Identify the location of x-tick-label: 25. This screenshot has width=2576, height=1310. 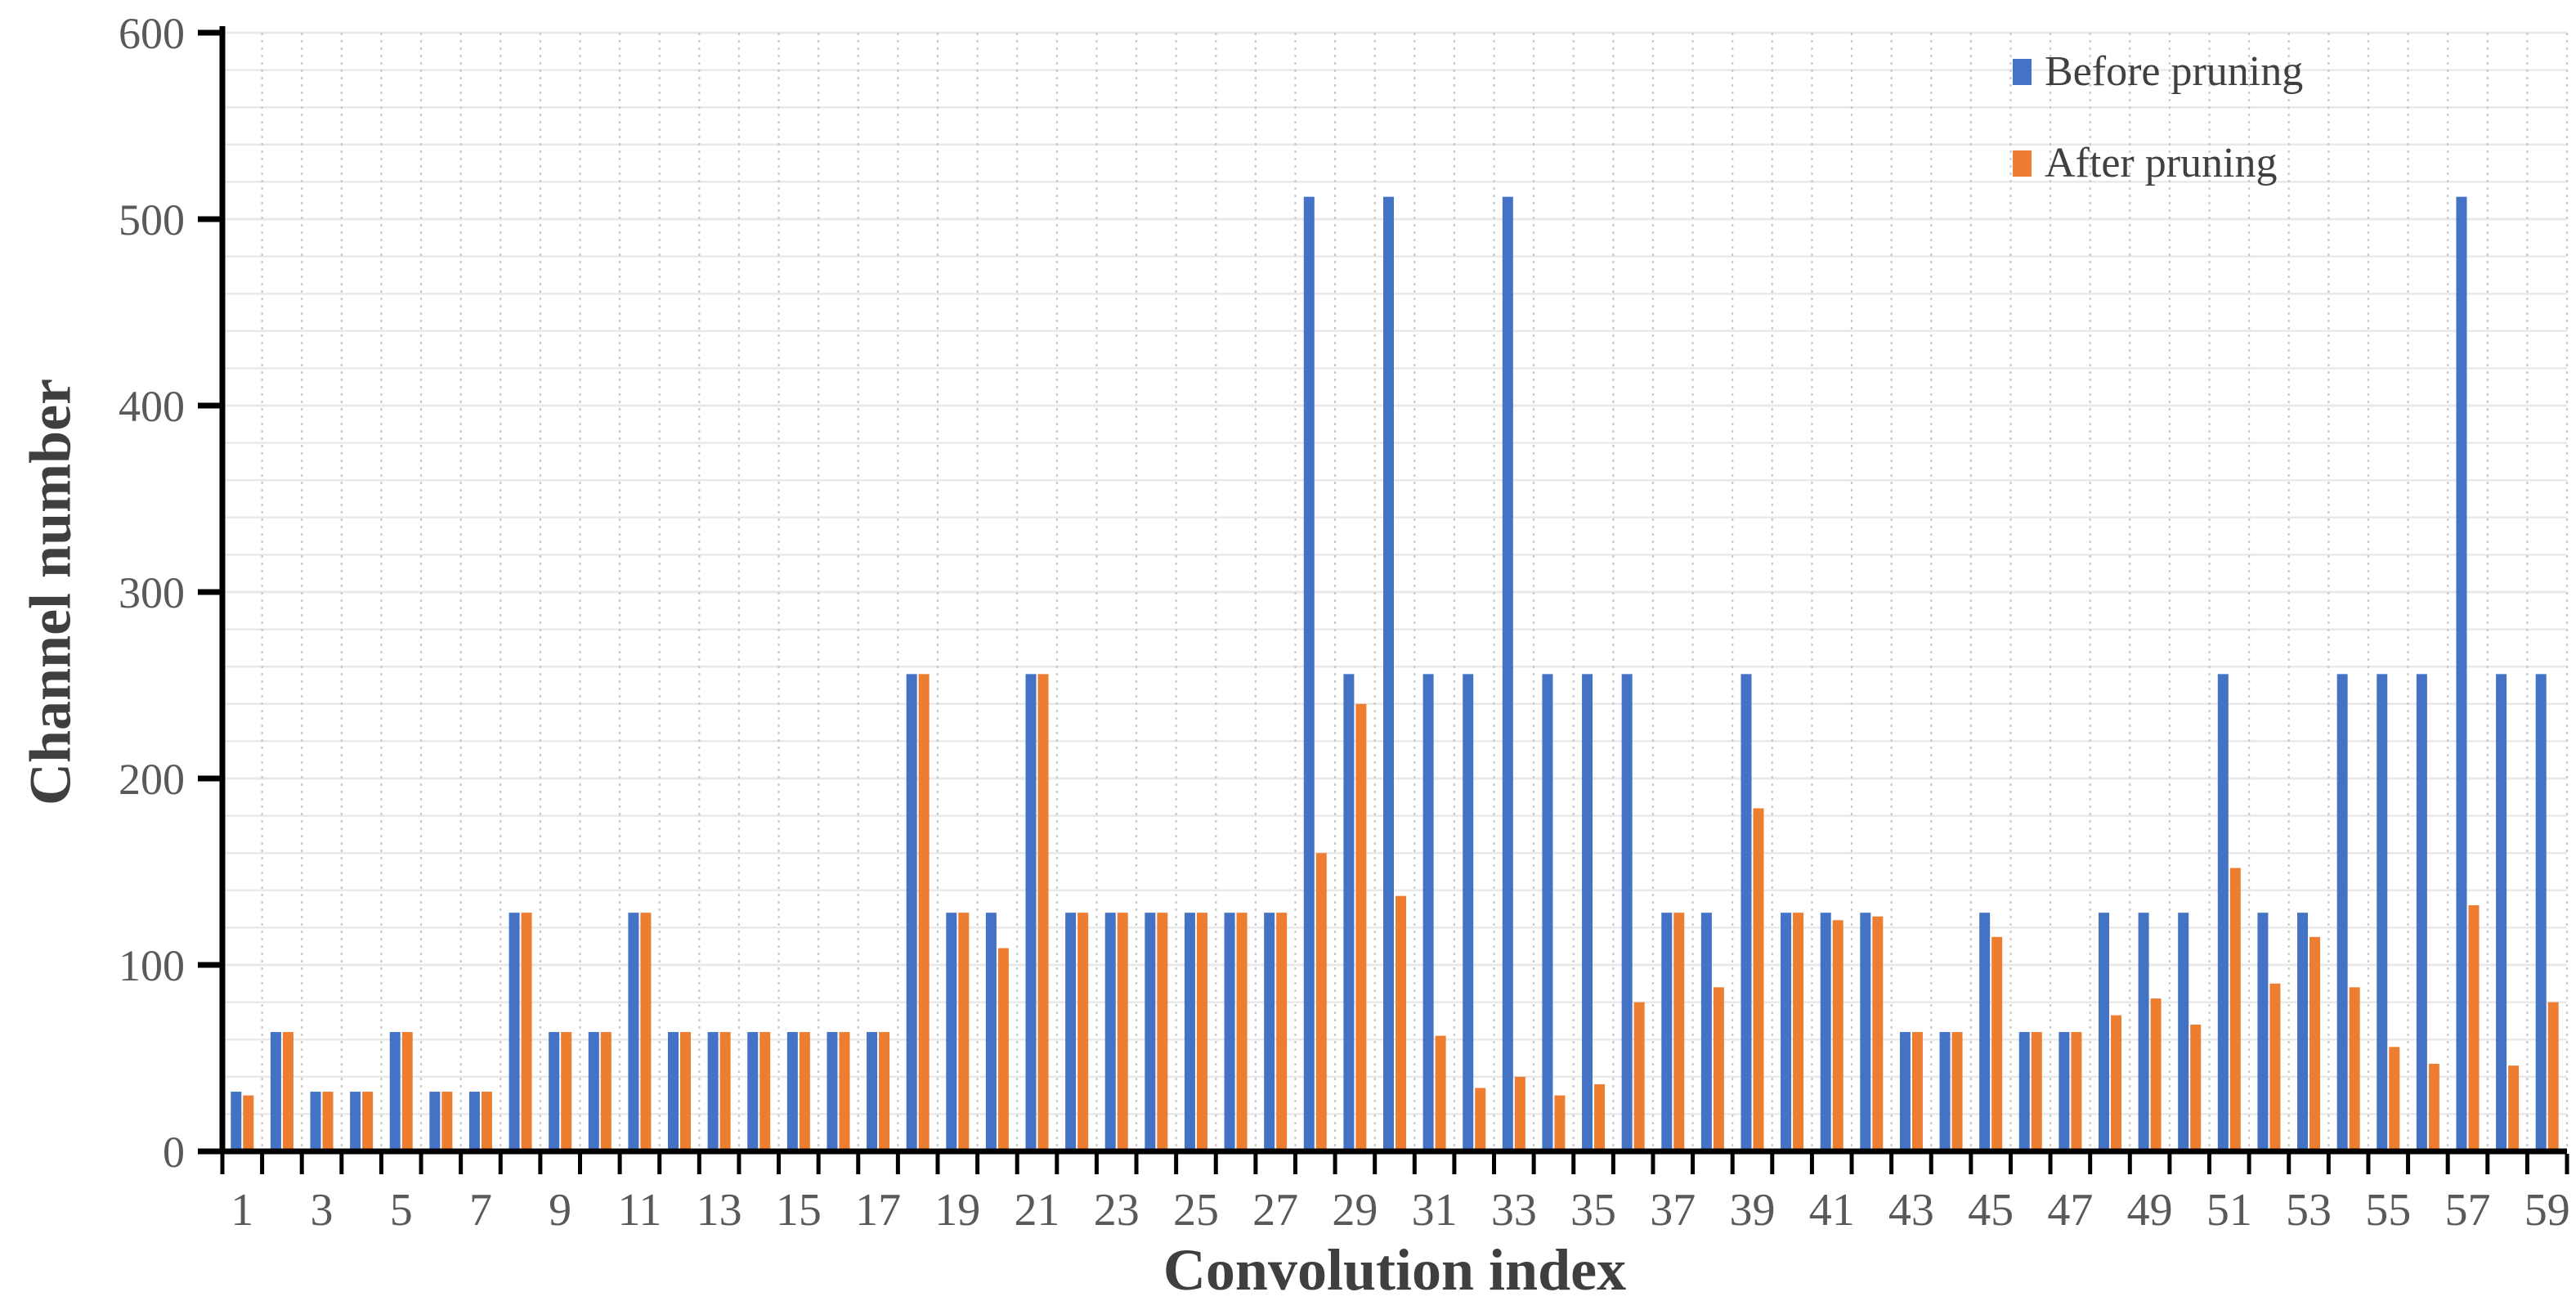
(1196, 1210).